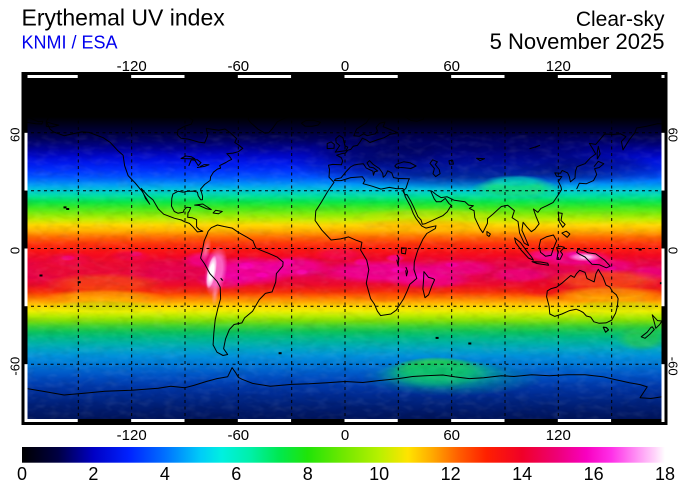 The height and width of the screenshot is (490, 688). I want to click on svg-text: 6, so click(236, 474).